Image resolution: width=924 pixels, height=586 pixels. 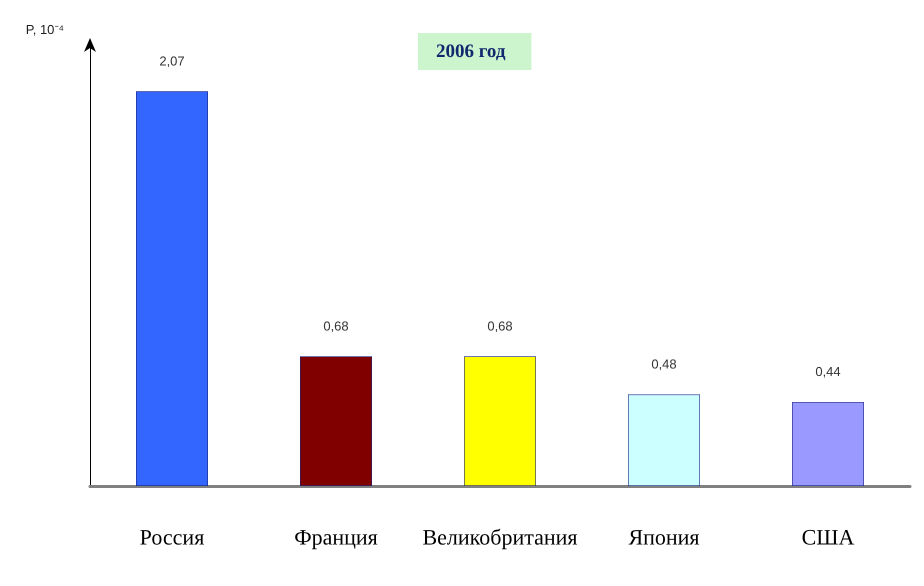 I want to click on x-tick-label: США, so click(x=828, y=537).